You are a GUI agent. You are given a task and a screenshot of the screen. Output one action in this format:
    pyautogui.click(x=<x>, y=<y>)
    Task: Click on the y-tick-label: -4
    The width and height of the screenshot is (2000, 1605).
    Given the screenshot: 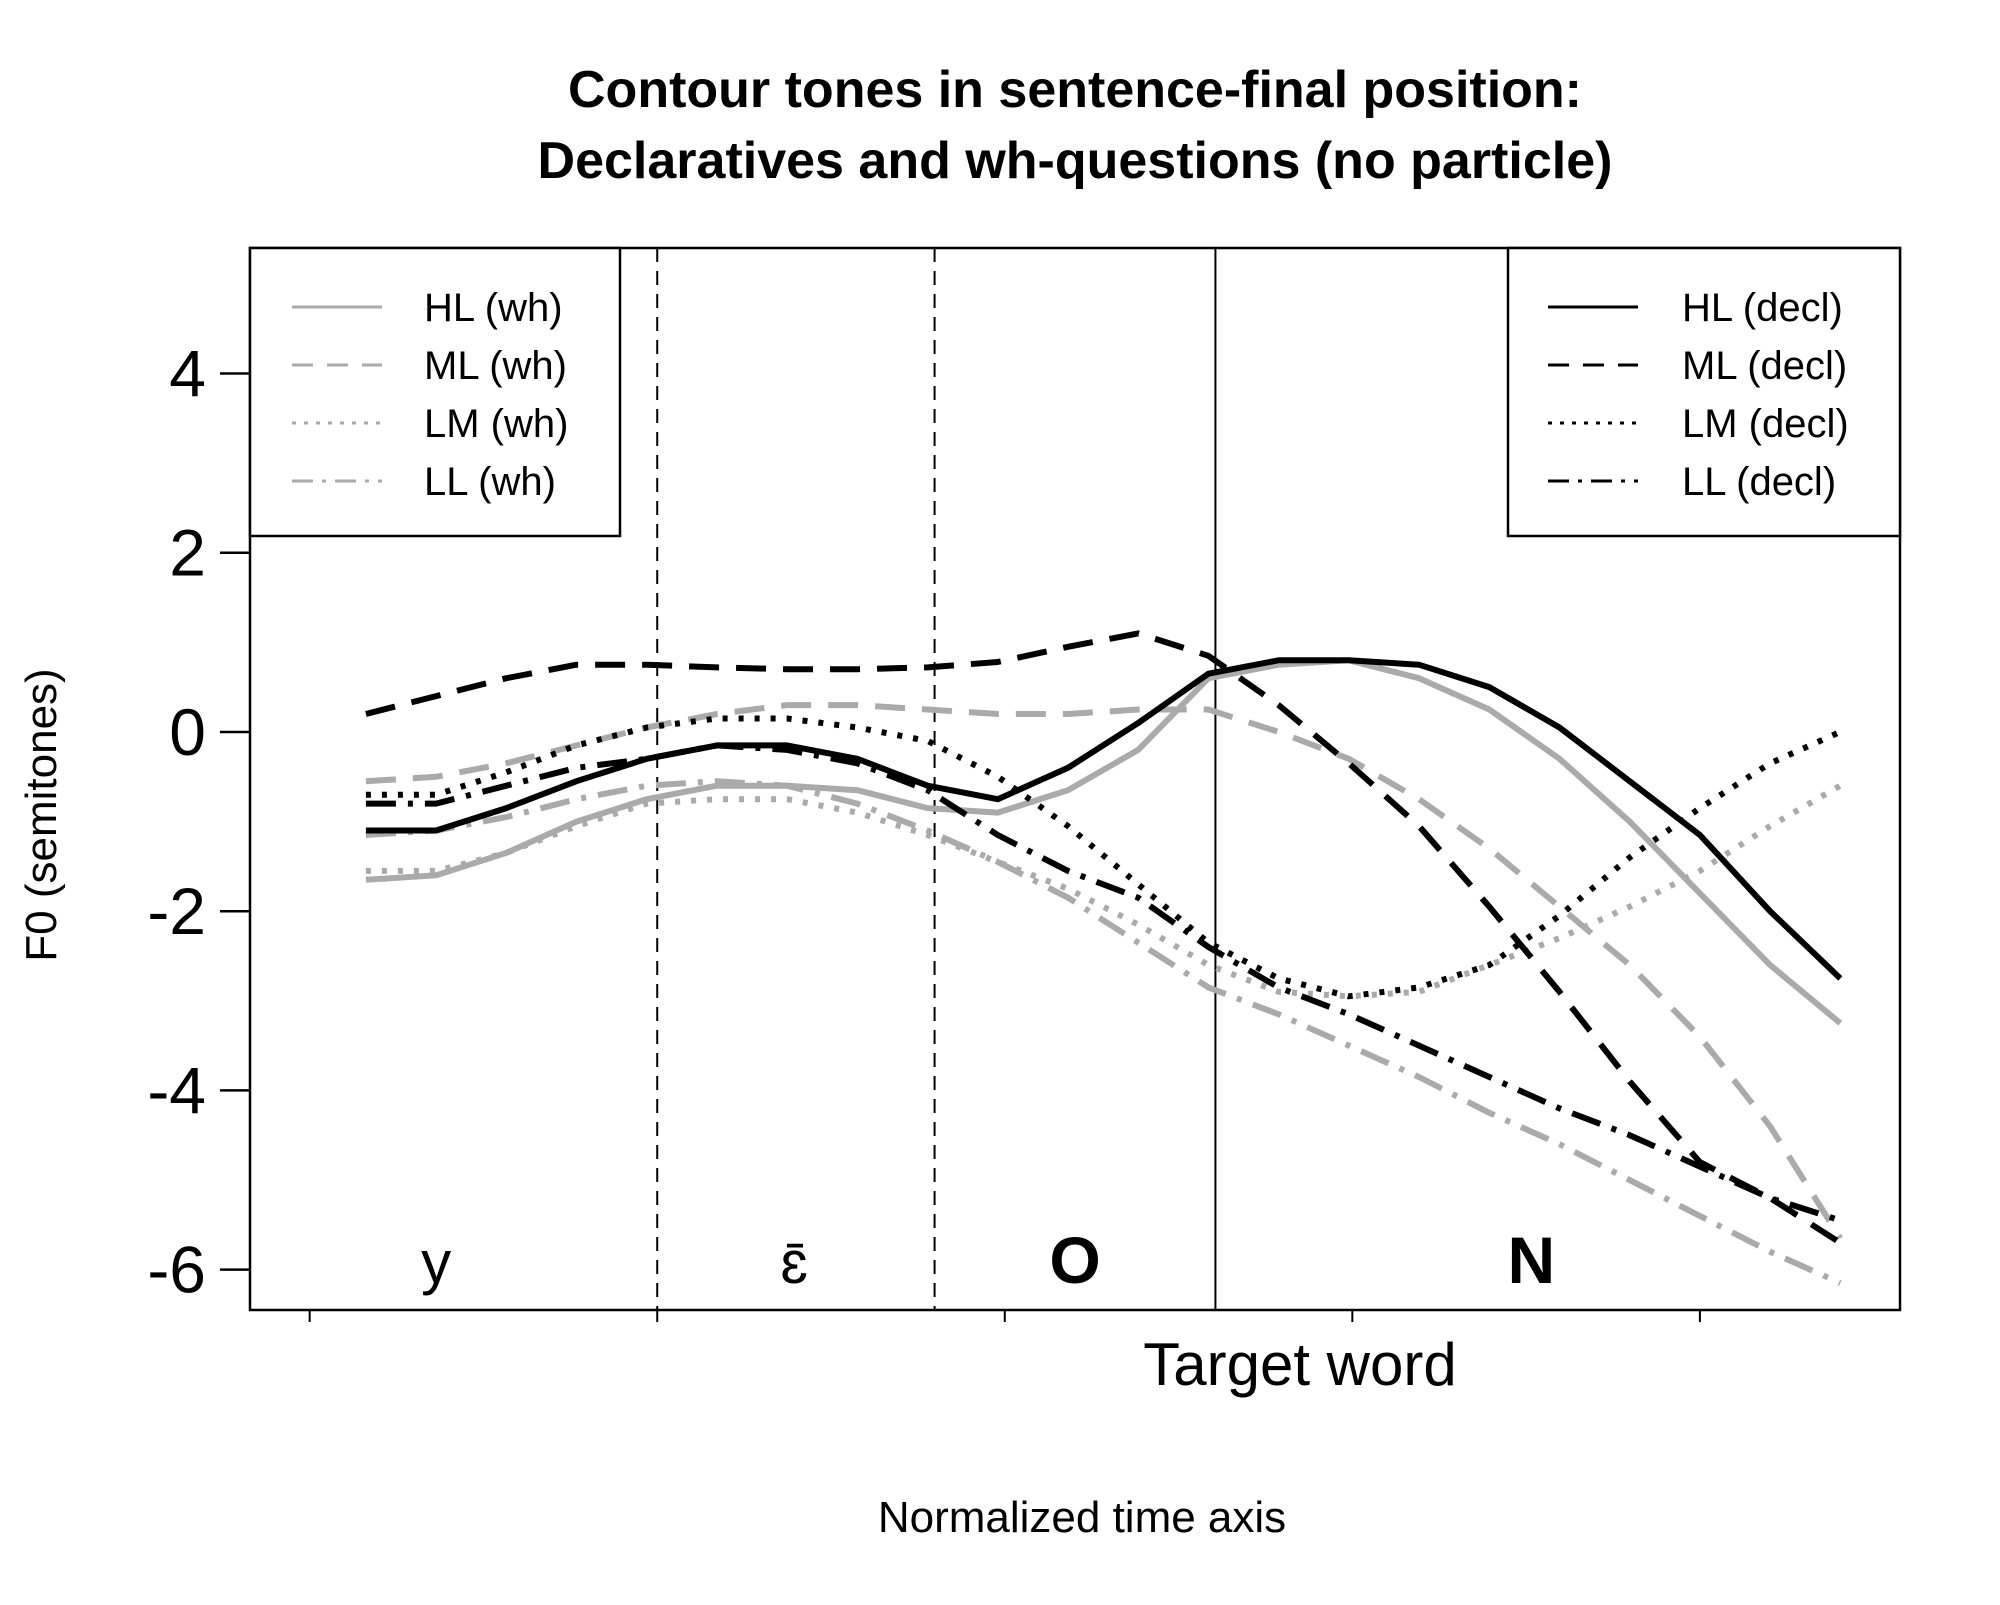 What is the action you would take?
    pyautogui.click(x=176, y=1090)
    